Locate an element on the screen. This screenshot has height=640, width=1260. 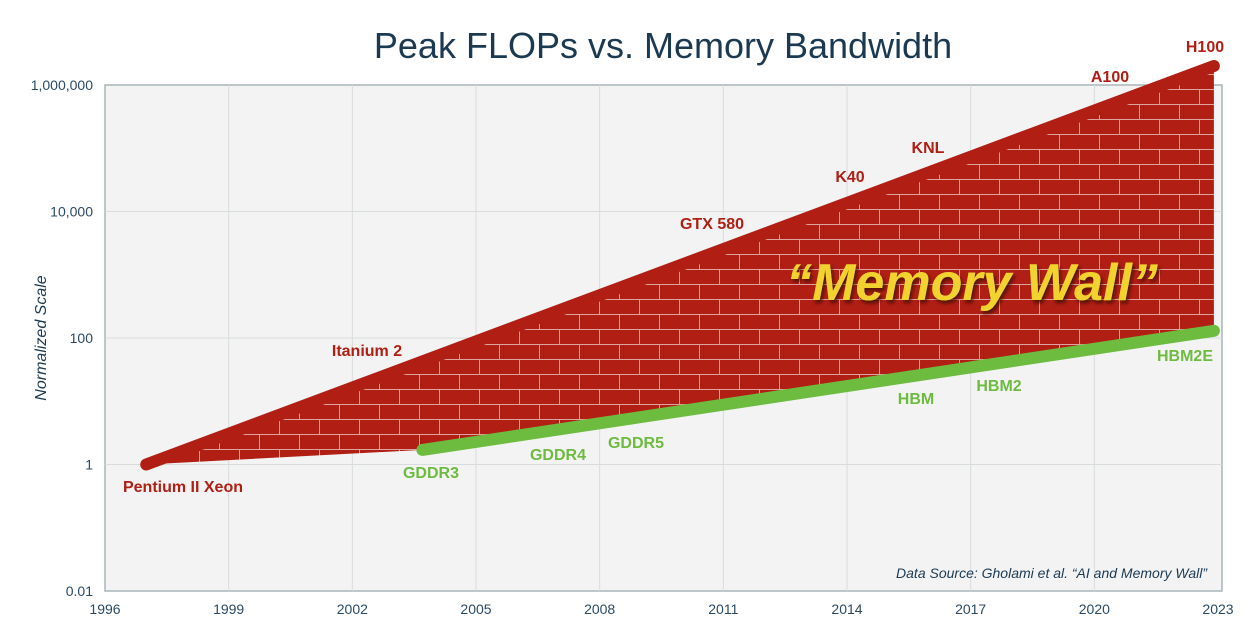
flops-point-label: A100 is located at coordinates (1110, 77).